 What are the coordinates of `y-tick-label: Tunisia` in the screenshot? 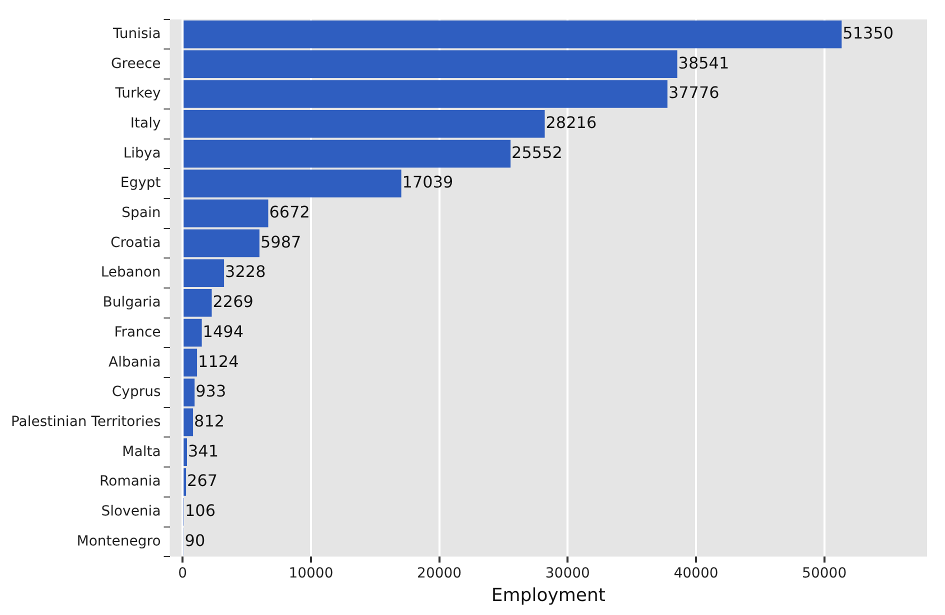 It's located at (136, 34).